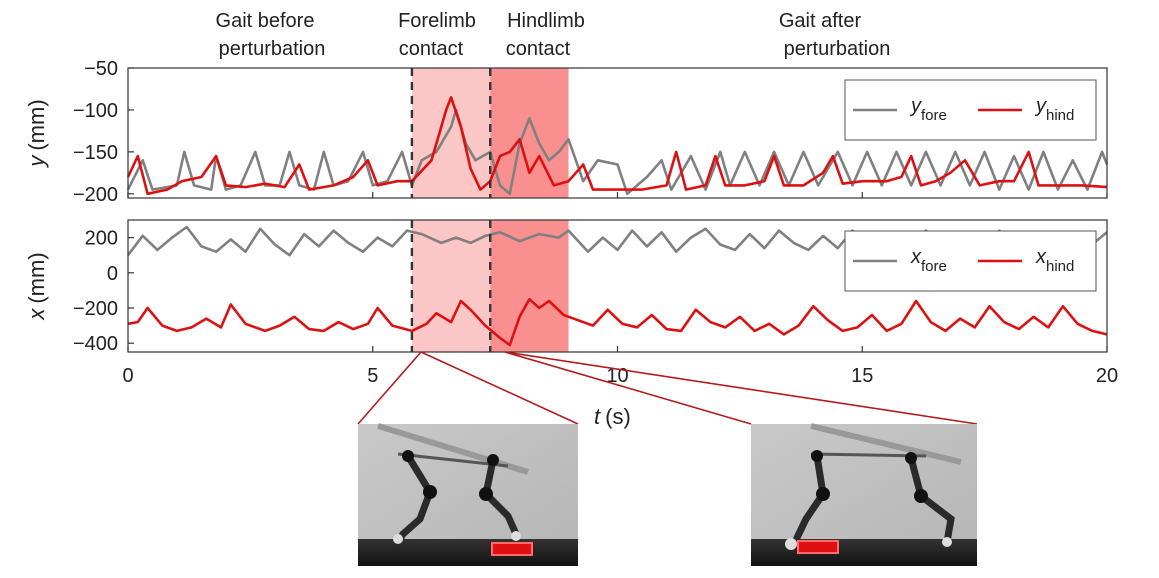  I want to click on series-line-y-fore, so click(617, 152).